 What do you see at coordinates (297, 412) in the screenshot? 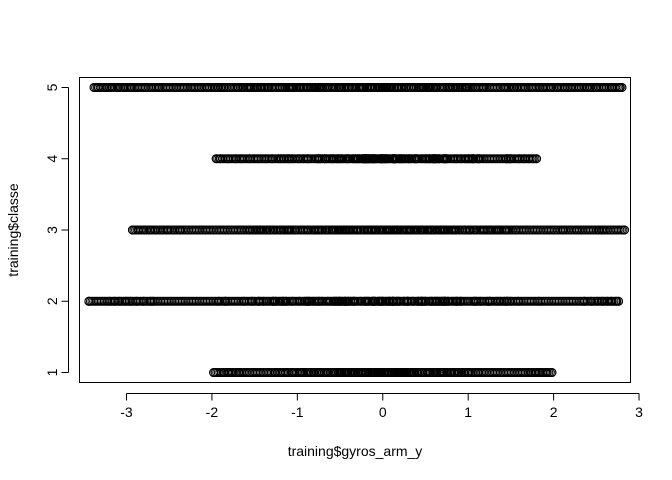
I see `x-tick-label: -1` at bounding box center [297, 412].